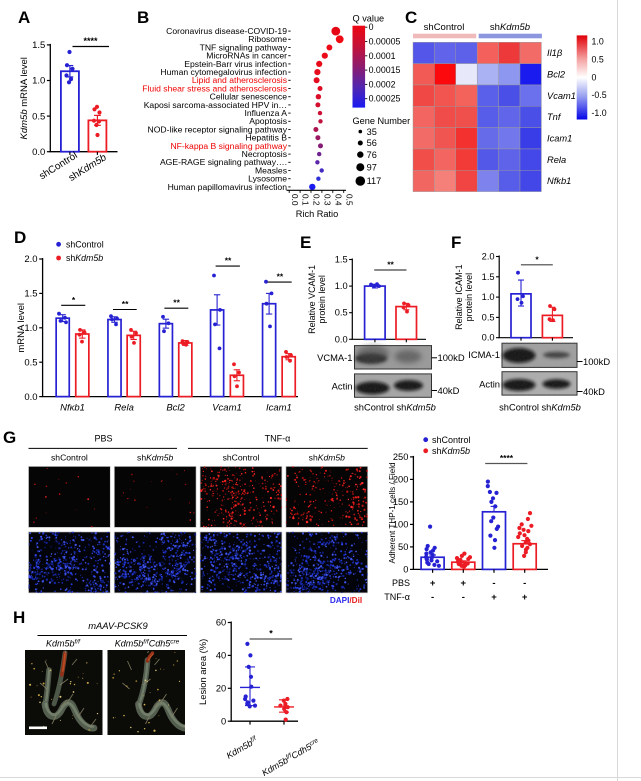  What do you see at coordinates (372, 132) in the screenshot?
I see `svg-text: 35` at bounding box center [372, 132].